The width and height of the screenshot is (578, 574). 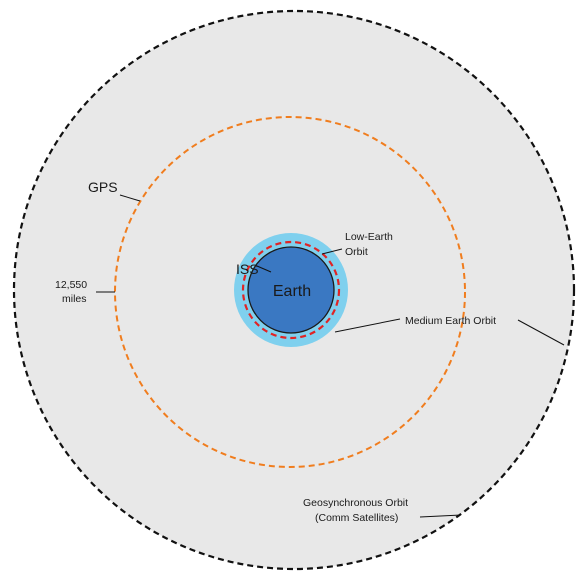 I want to click on earth-globe, so click(x=291, y=290).